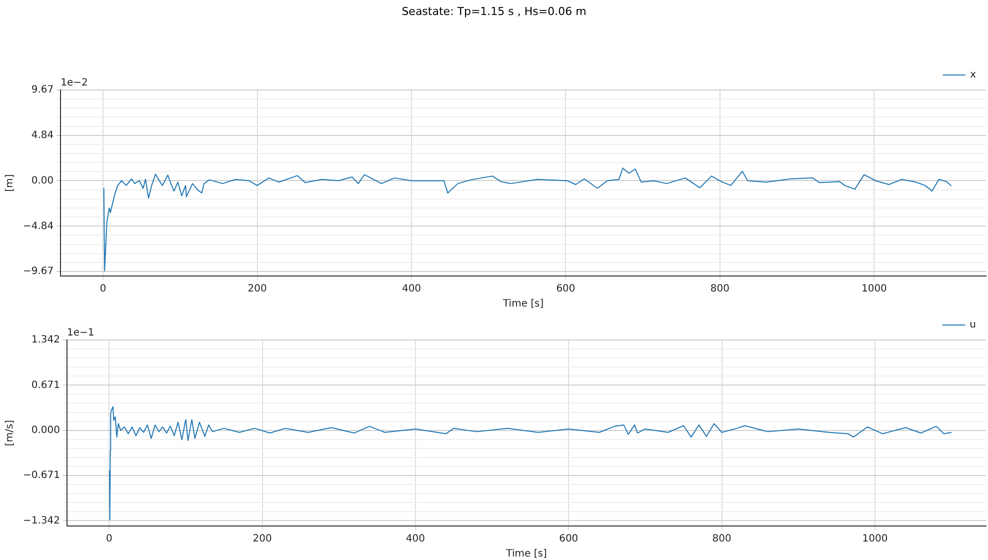 This screenshot has width=988, height=560. What do you see at coordinates (38, 272) in the screenshot?
I see `y-tick-label: −9.67` at bounding box center [38, 272].